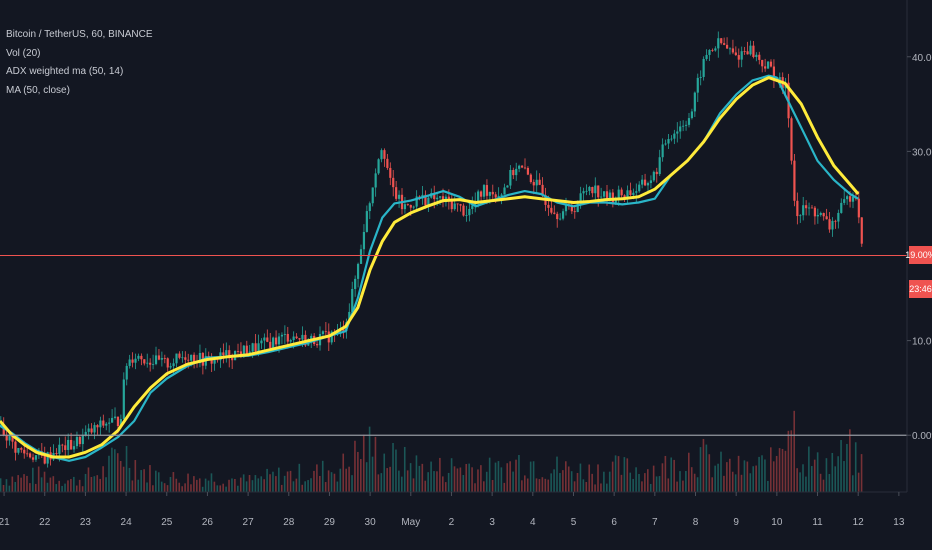  What do you see at coordinates (899, 522) in the screenshot?
I see `x-tick-label: 13` at bounding box center [899, 522].